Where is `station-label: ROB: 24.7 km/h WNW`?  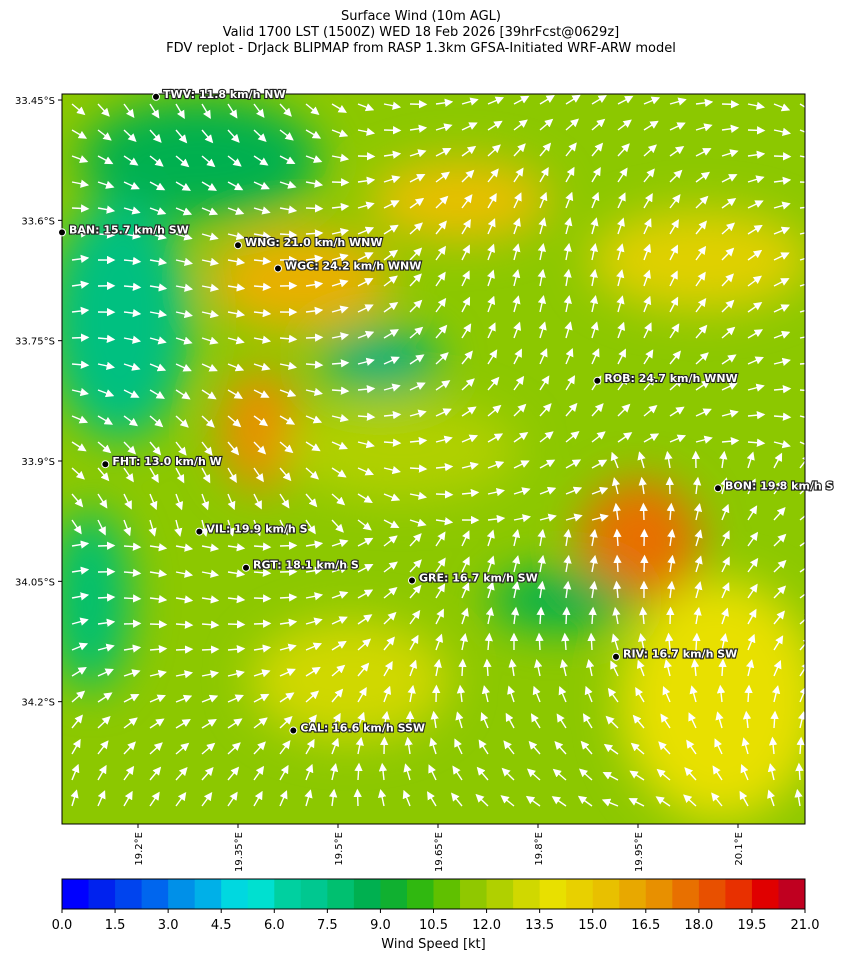
station-label: ROB: 24.7 km/h WNW is located at coordinates (670, 378).